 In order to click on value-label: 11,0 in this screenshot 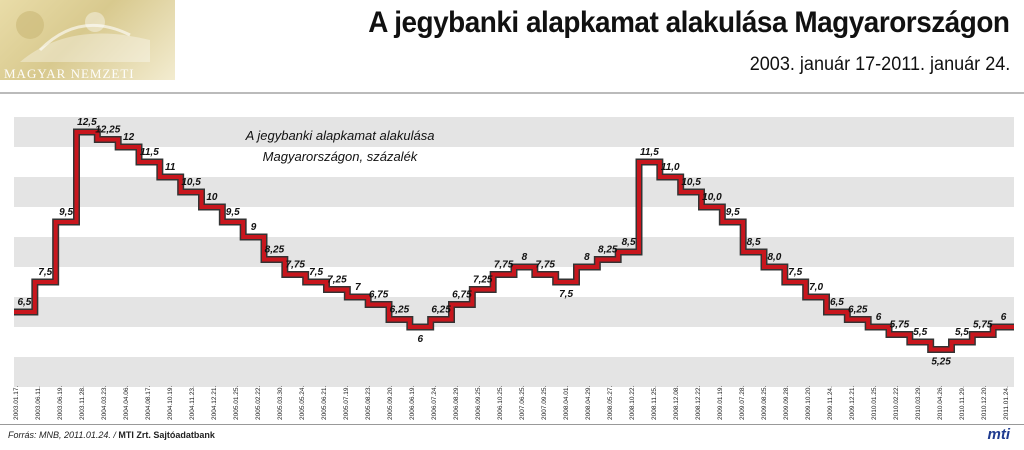, I will do `click(670, 167)`.